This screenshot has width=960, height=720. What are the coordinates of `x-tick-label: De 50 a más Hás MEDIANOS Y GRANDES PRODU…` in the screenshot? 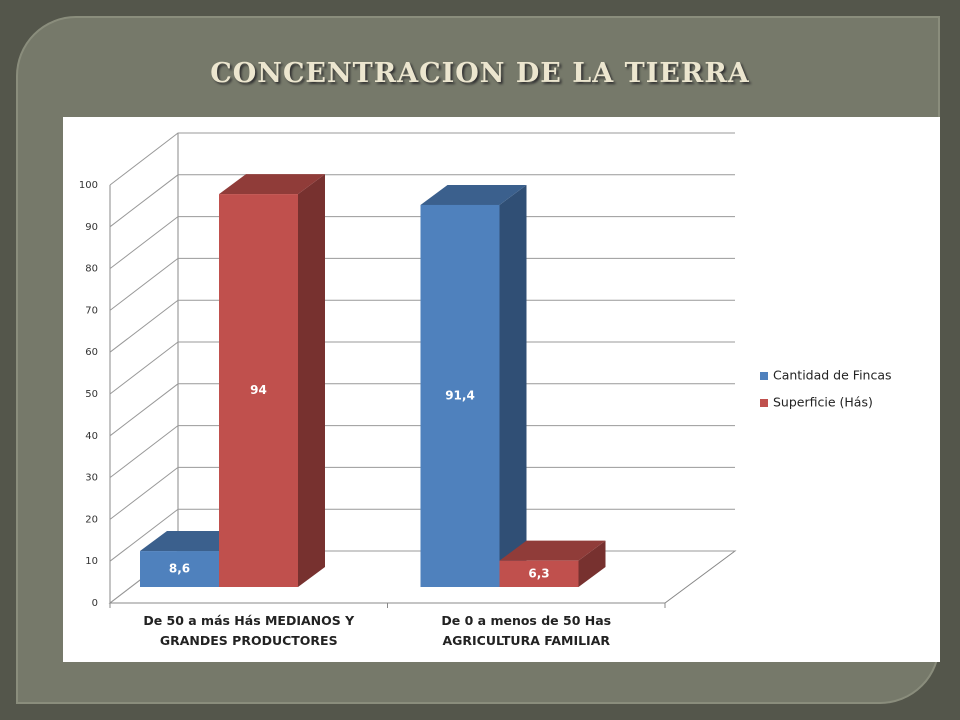 It's located at (249, 630).